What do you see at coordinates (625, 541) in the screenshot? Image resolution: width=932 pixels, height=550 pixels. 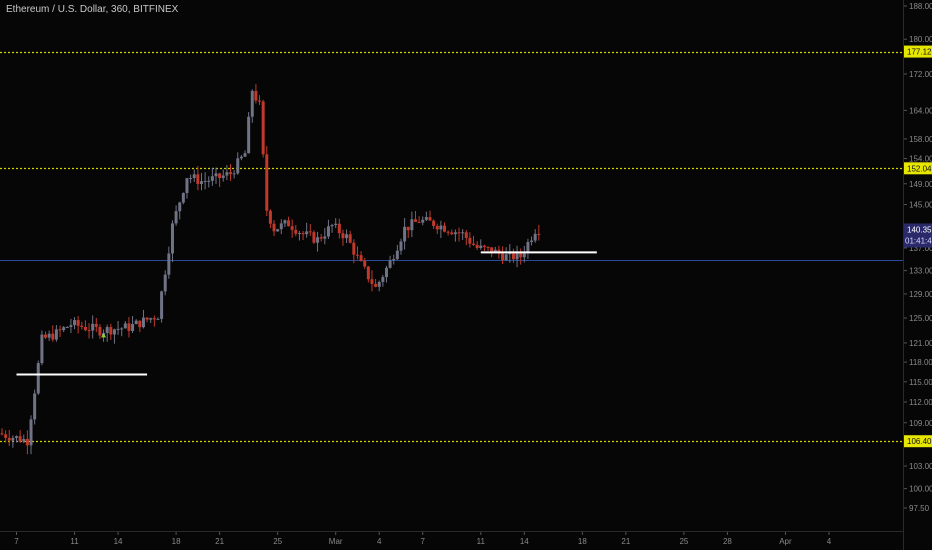 I see `time-tick-label: 21` at bounding box center [625, 541].